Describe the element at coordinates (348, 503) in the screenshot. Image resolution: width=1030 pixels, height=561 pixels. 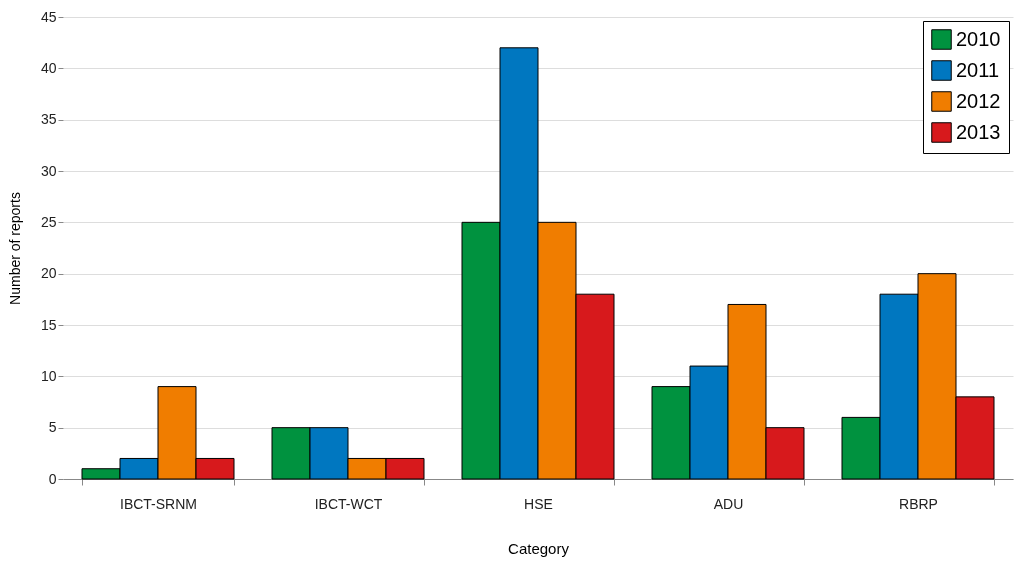
I see `x-tick-label: IBCT-WCT` at that location.